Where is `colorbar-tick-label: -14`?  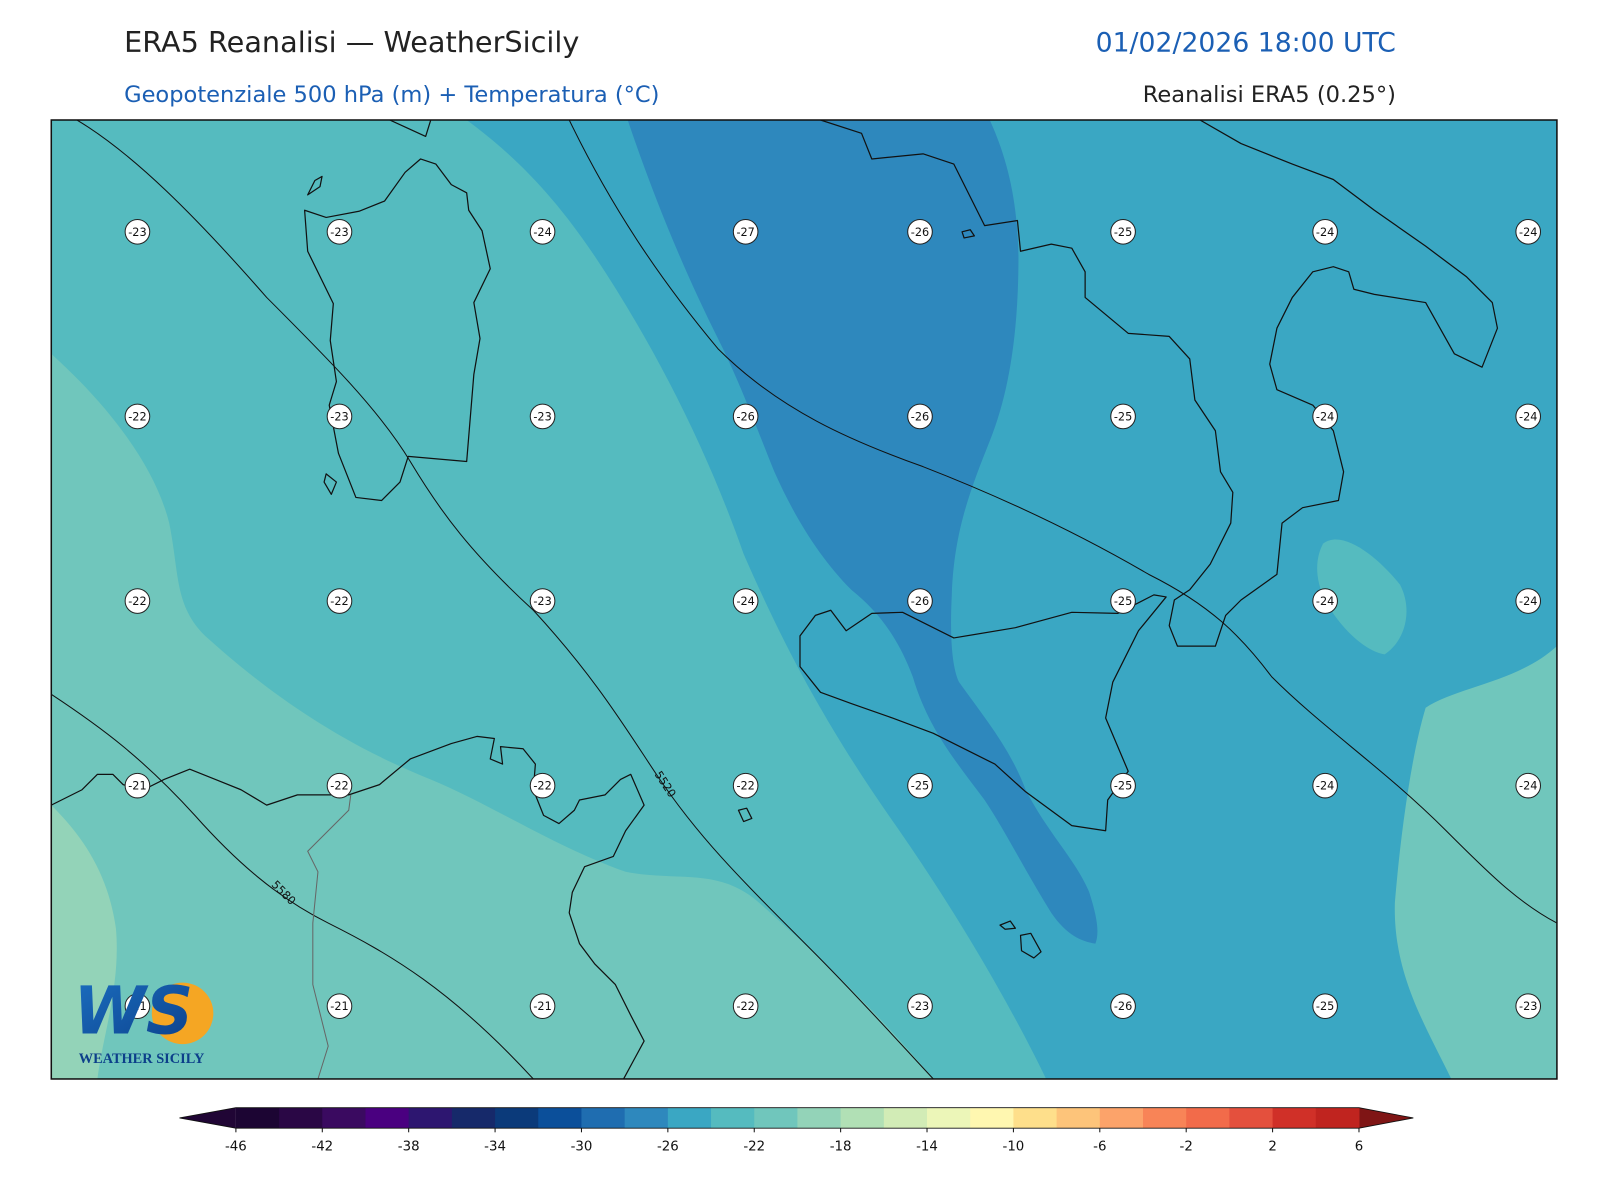
colorbar-tick-label: -14 is located at coordinates (927, 1147).